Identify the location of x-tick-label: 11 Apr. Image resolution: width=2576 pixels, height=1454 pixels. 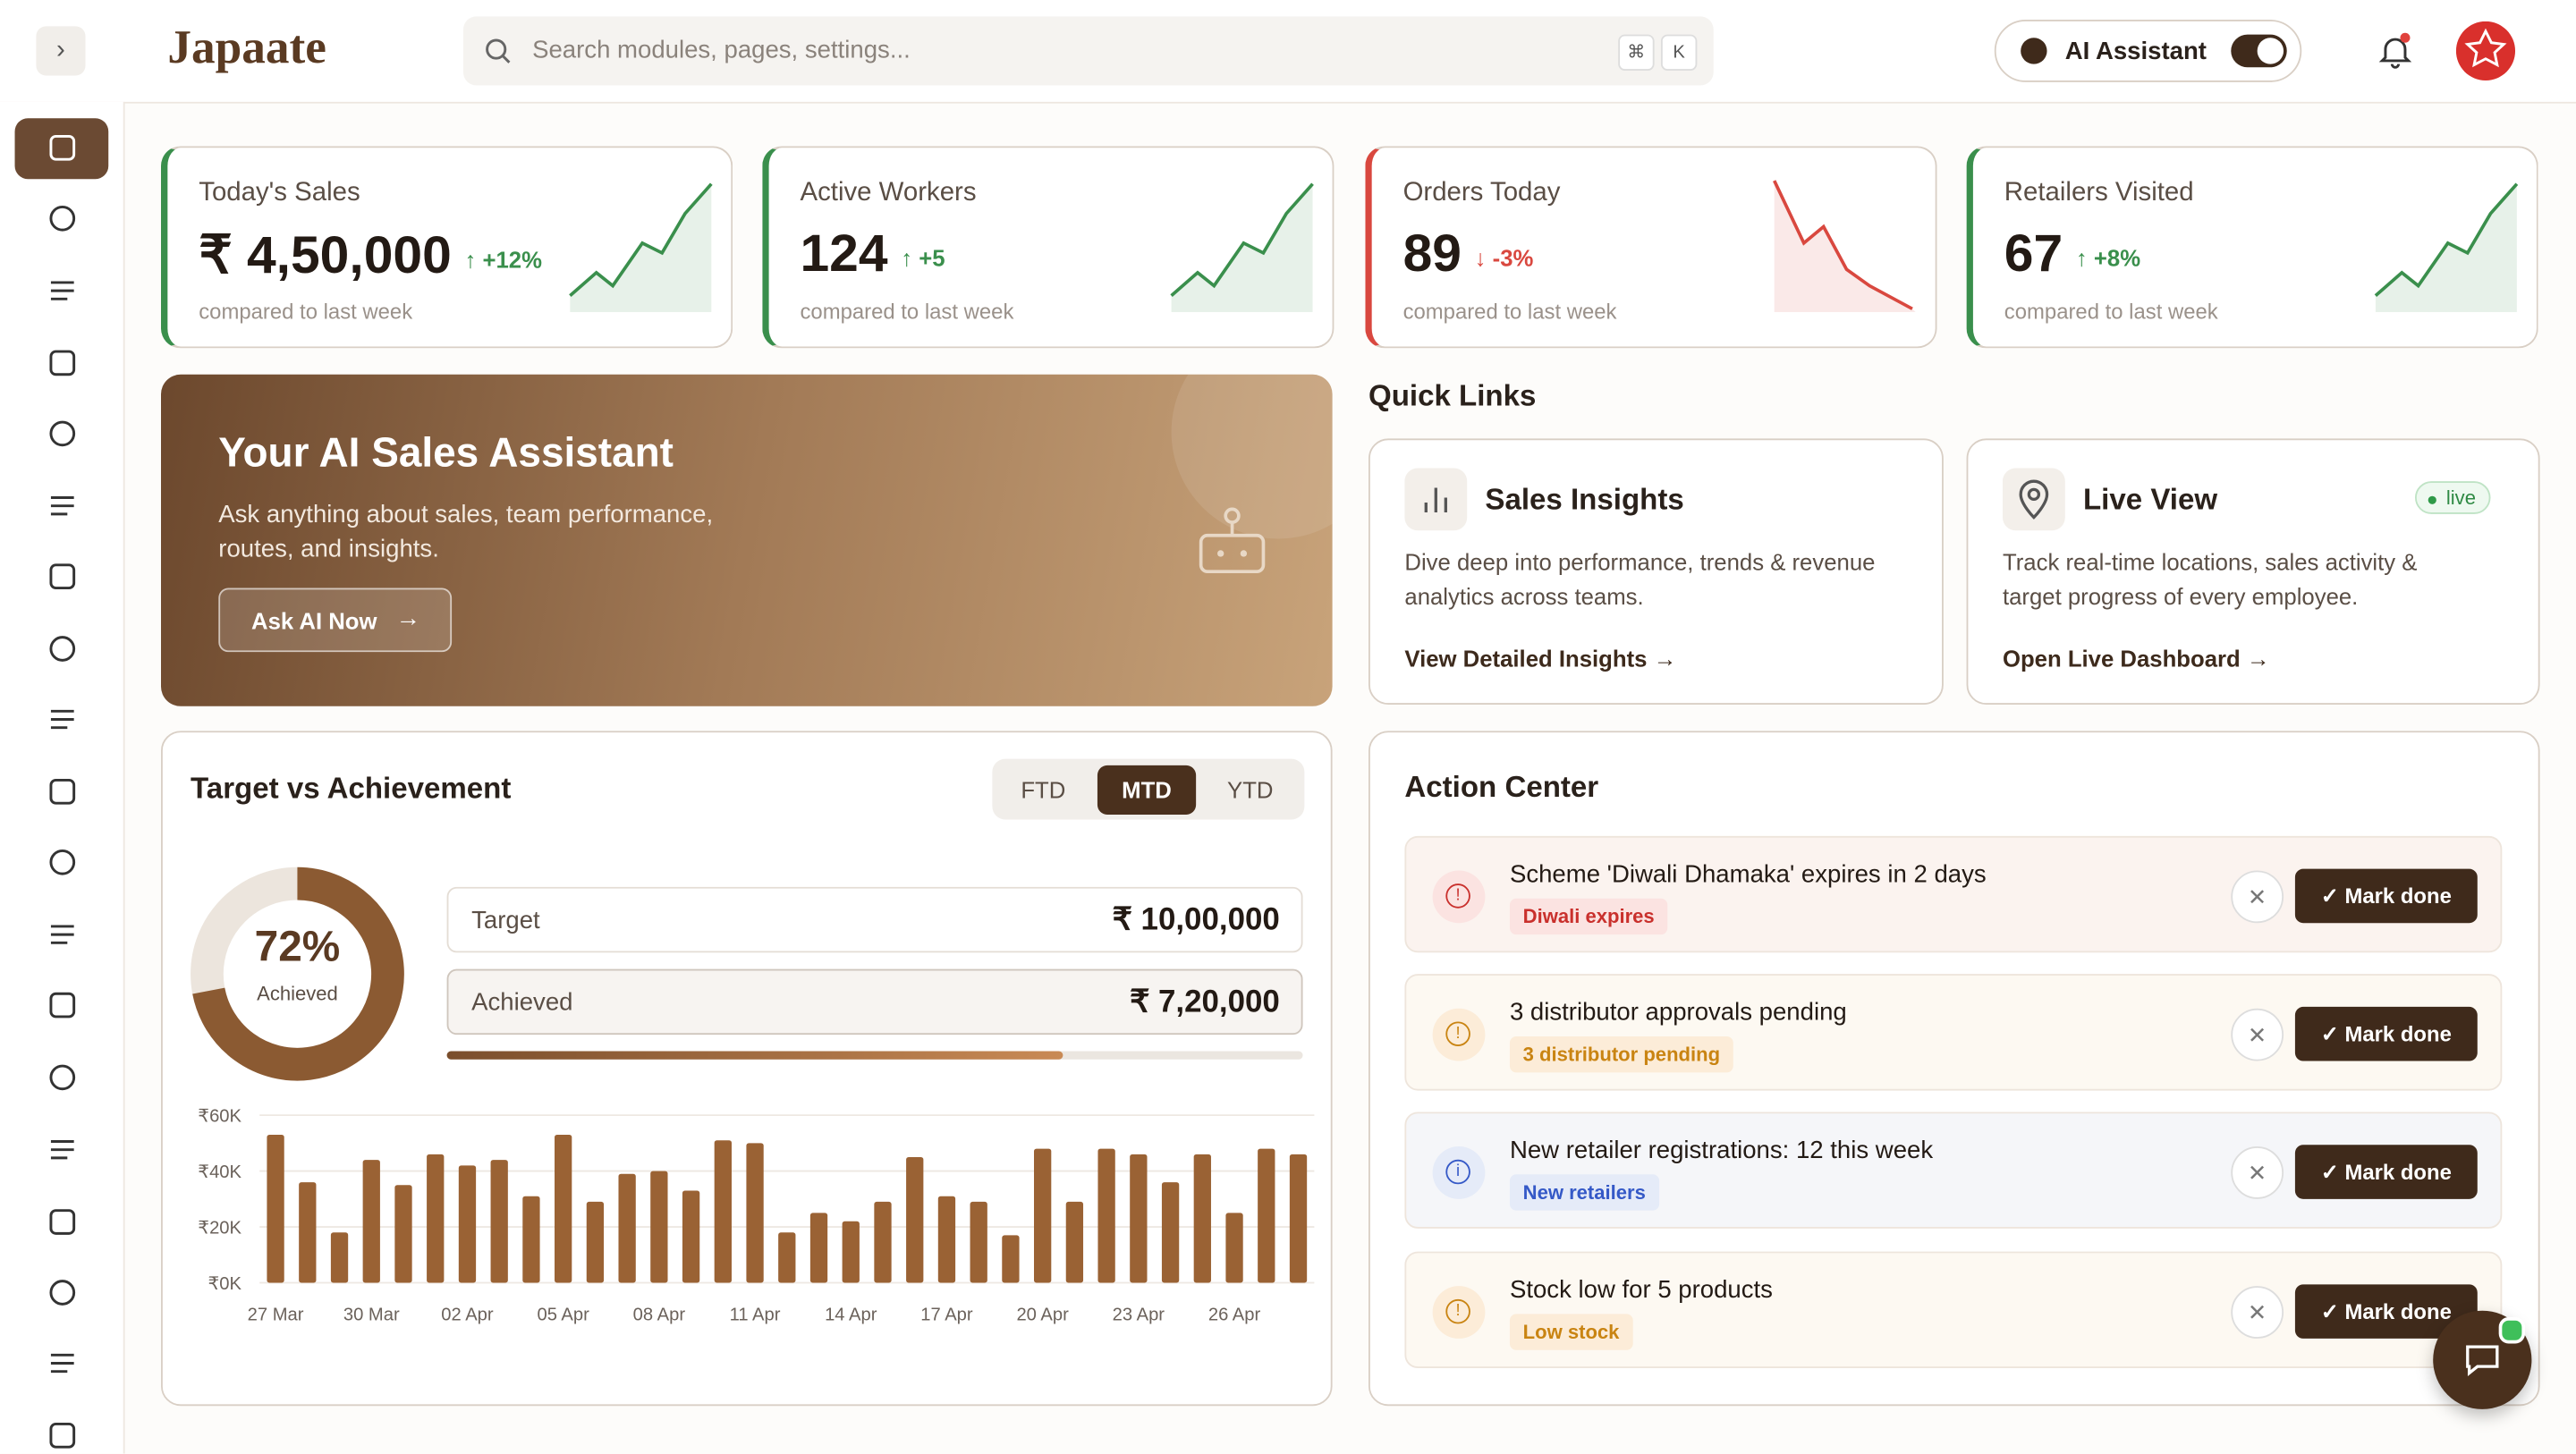
(755, 1315).